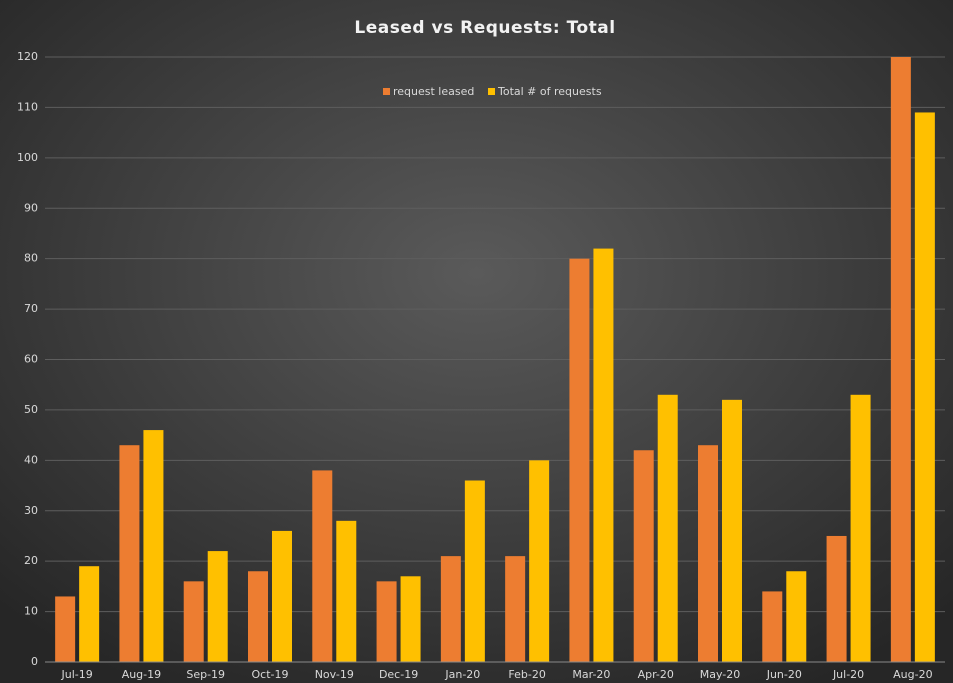 This screenshot has height=683, width=953. I want to click on y-tick-label: 60, so click(31, 359).